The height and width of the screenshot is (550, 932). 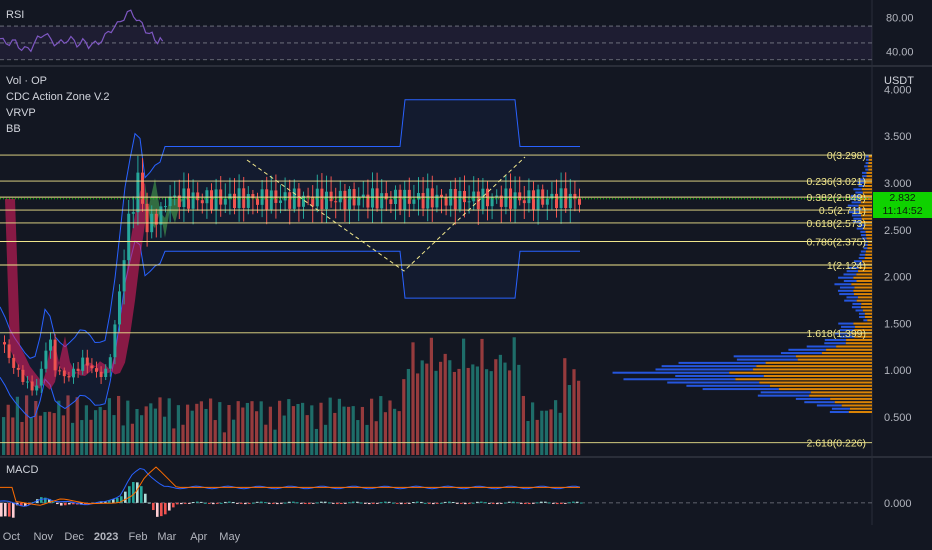 What do you see at coordinates (13, 129) in the screenshot?
I see `indicator-bb-label: BB` at bounding box center [13, 129].